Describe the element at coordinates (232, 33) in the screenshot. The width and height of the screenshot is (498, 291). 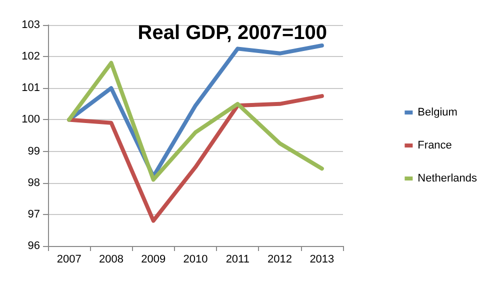
I see `chart-title: Real GDP, 2007=100` at that location.